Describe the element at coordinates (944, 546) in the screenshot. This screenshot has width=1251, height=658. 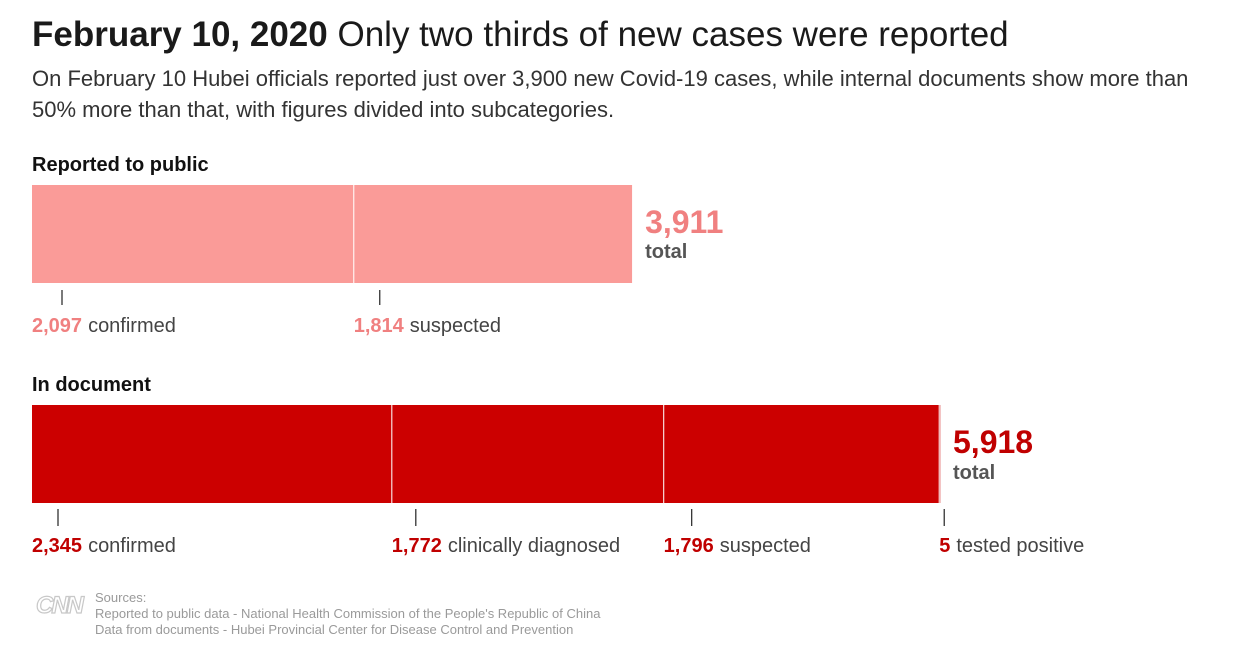
I see `data-value-document-tested-positive: 5` at that location.